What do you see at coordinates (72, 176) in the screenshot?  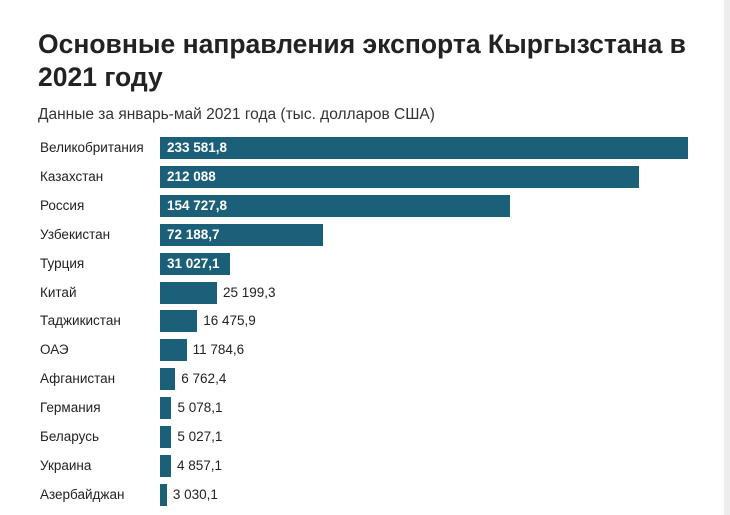 I see `category-label: Казахстан` at bounding box center [72, 176].